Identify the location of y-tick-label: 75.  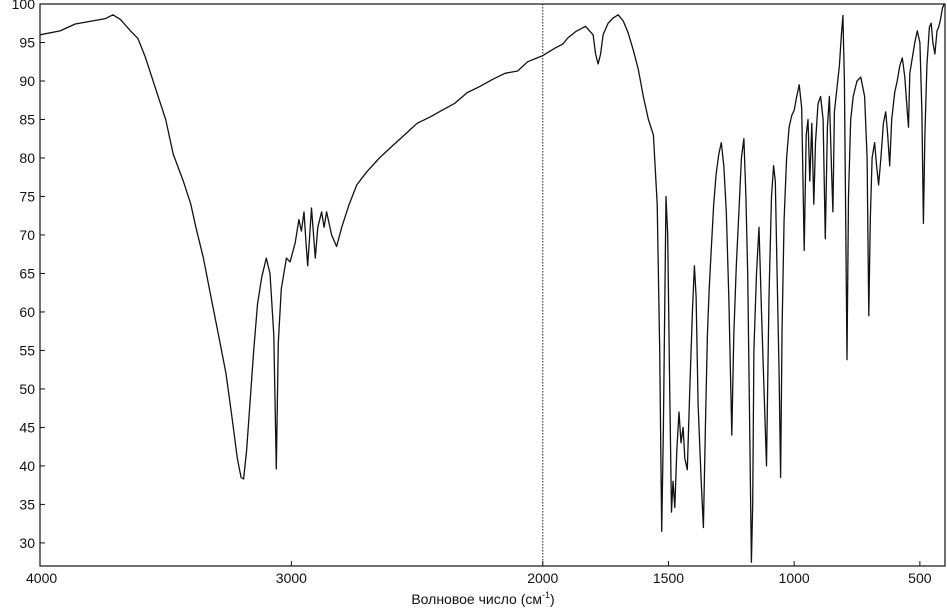
(27, 196).